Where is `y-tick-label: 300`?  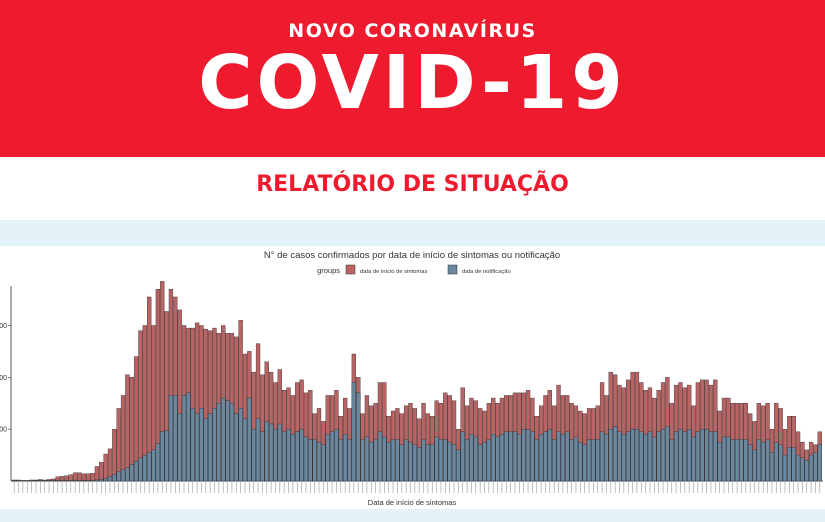
y-tick-label: 300 is located at coordinates (3, 326).